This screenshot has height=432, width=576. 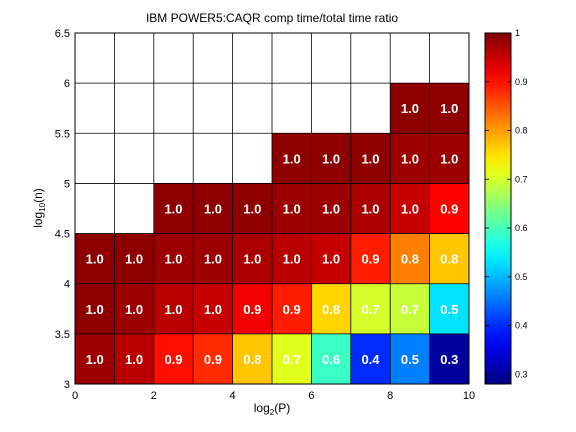 What do you see at coordinates (498, 208) in the screenshot?
I see `colorbar` at bounding box center [498, 208].